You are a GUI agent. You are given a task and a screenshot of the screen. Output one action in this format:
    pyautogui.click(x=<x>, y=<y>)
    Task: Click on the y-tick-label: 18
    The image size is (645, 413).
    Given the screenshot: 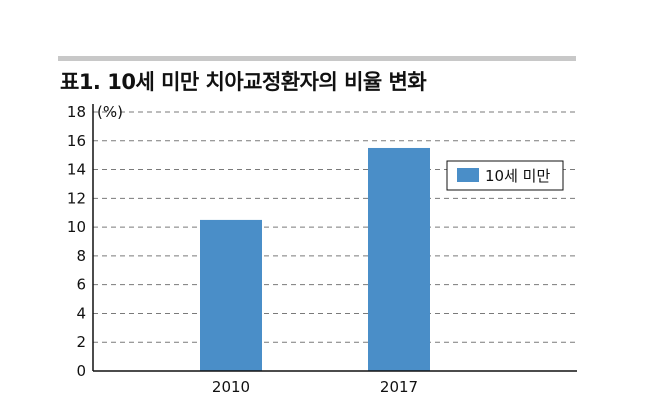 What is the action you would take?
    pyautogui.click(x=76, y=112)
    